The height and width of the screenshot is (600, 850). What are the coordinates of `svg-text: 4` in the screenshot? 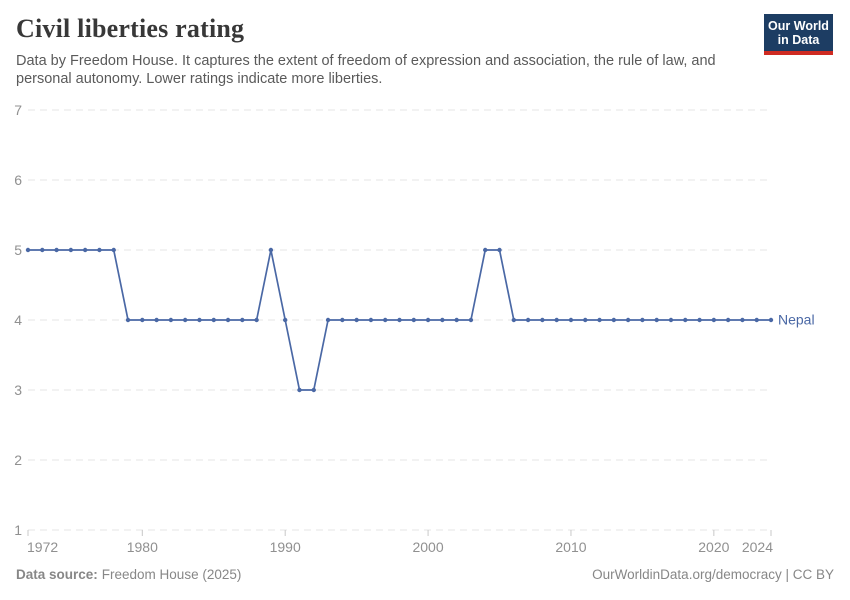 It's located at (18, 320).